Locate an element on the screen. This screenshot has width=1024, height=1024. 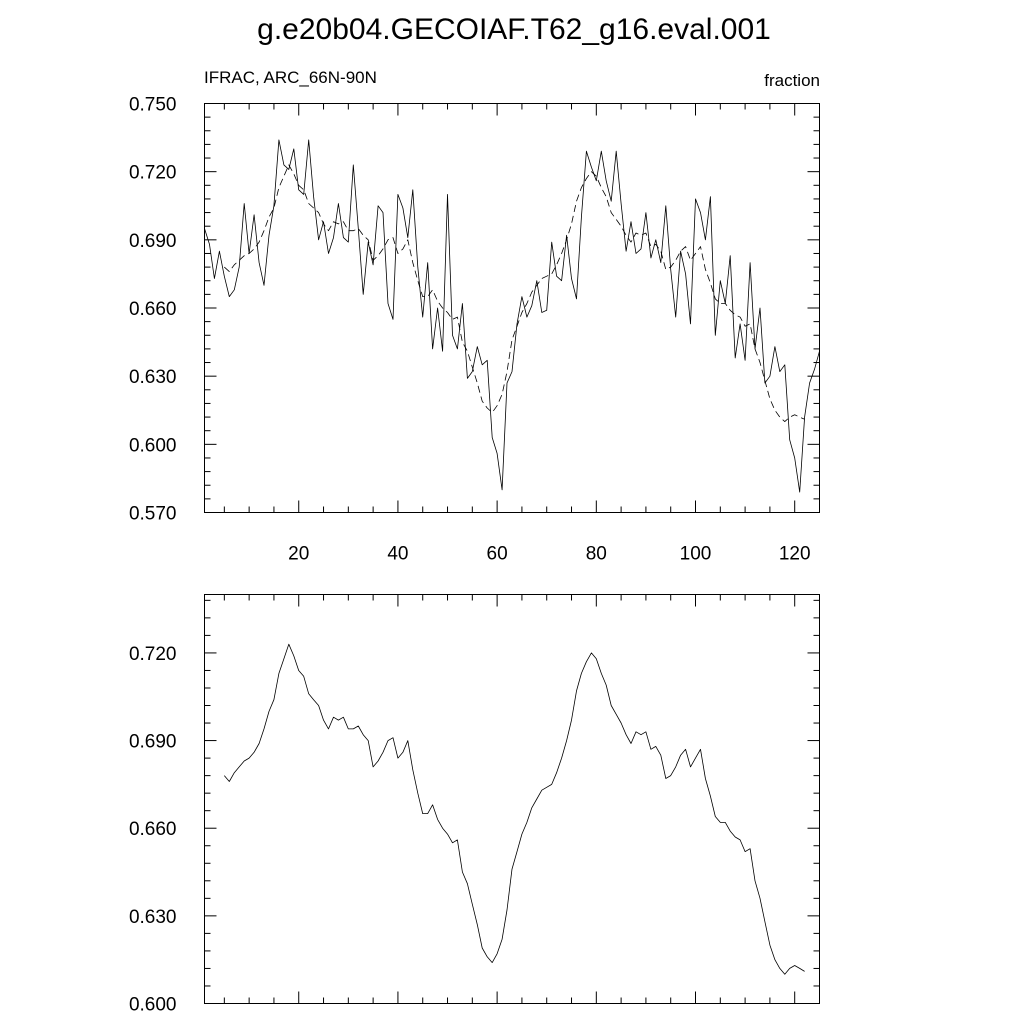
x-tick-label: 120 is located at coordinates (795, 554).